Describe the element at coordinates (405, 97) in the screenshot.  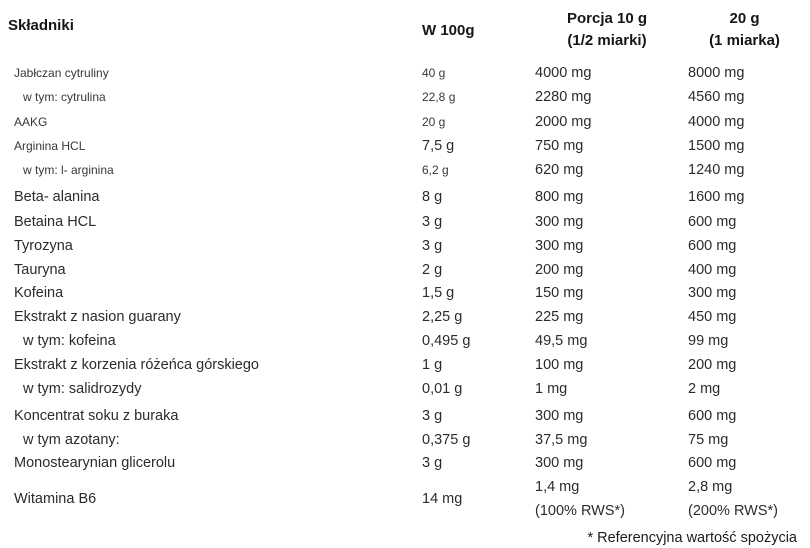
I see `table-row: w tym: cytrulina 22,8 g 2280 mg 4560 mg` at that location.